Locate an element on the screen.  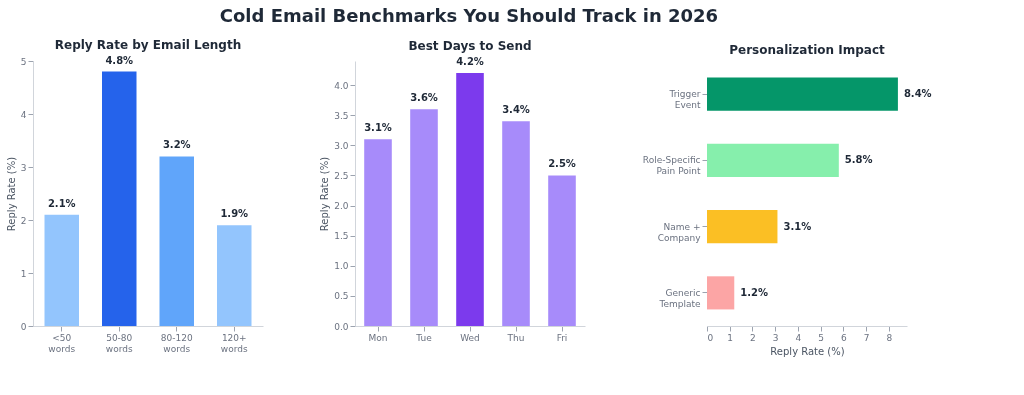
data-label: 2.1% is located at coordinates (61, 203).